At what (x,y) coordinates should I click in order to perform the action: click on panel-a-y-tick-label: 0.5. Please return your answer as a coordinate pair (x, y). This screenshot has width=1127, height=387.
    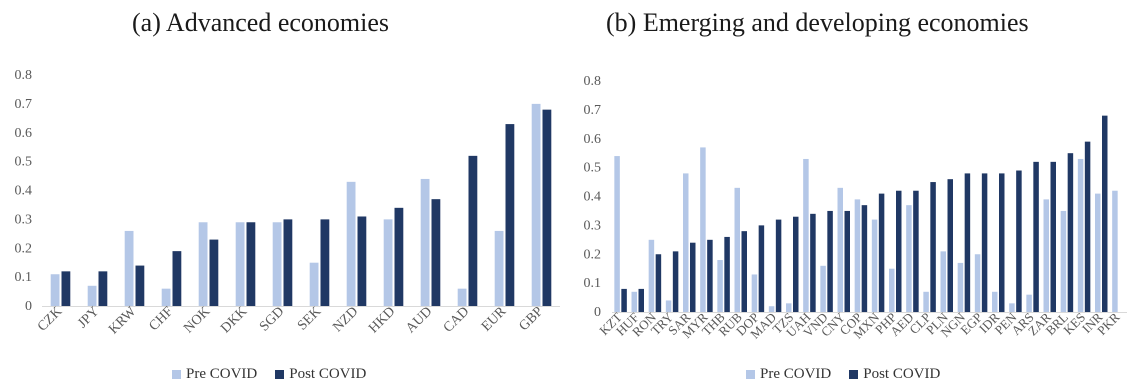
    Looking at the image, I should click on (24, 162).